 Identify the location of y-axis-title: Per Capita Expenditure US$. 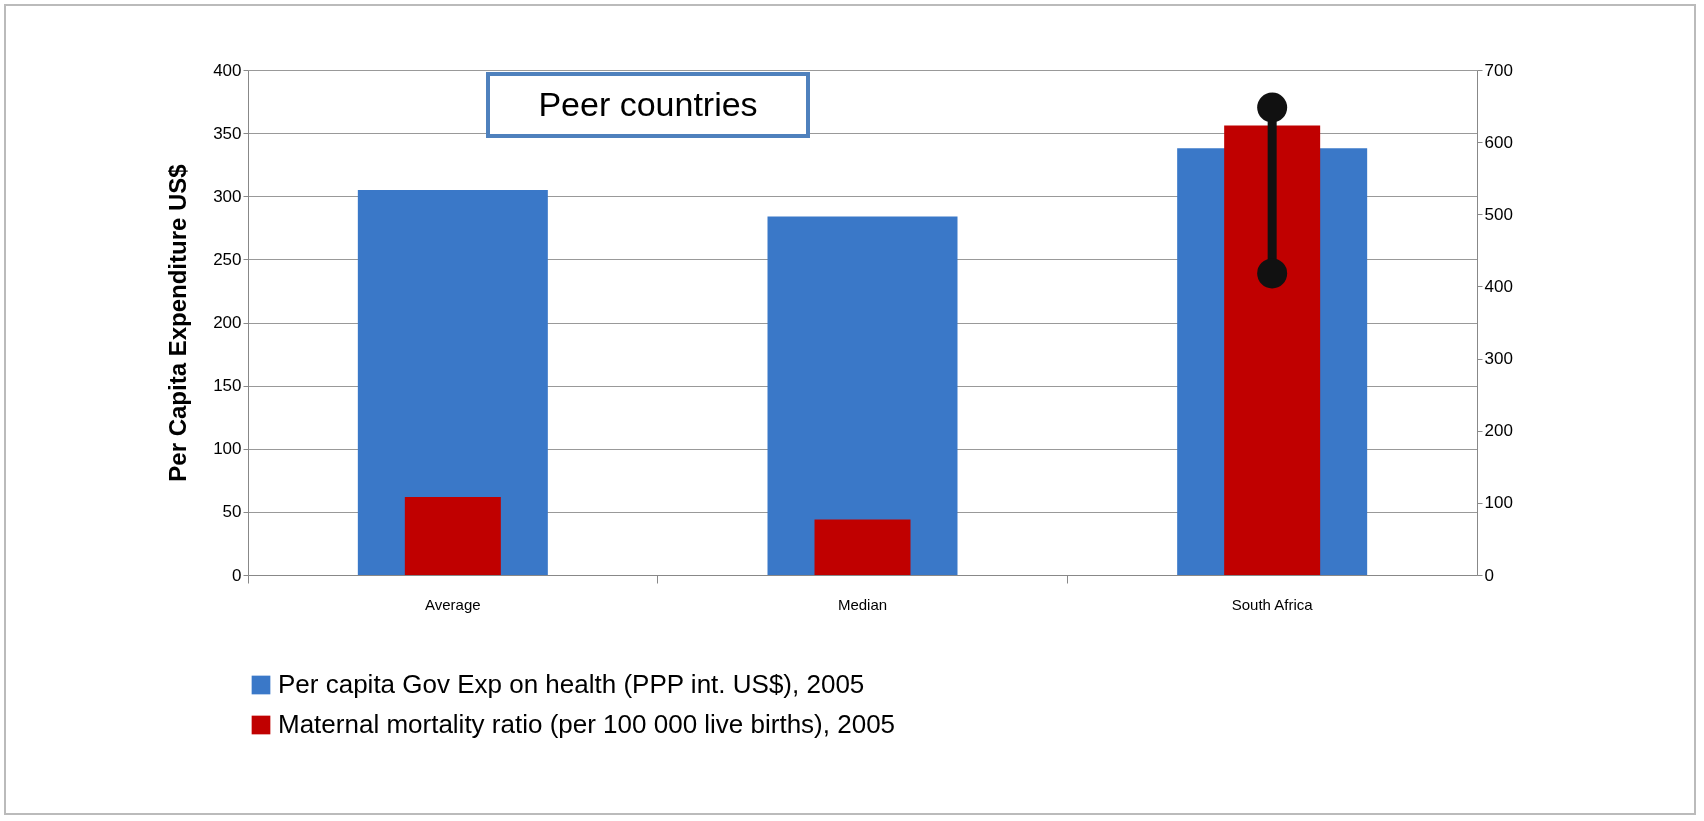
(178, 322).